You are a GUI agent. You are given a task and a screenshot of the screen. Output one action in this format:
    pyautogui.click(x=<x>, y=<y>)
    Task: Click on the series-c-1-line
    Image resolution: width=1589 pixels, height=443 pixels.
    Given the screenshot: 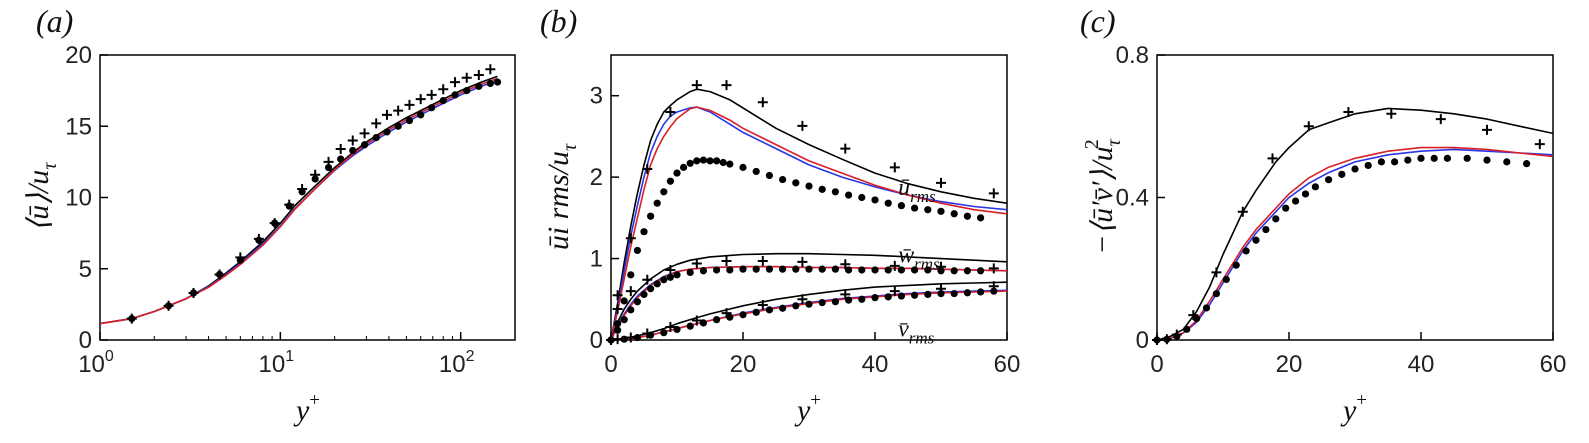 What is the action you would take?
    pyautogui.click(x=1354, y=244)
    